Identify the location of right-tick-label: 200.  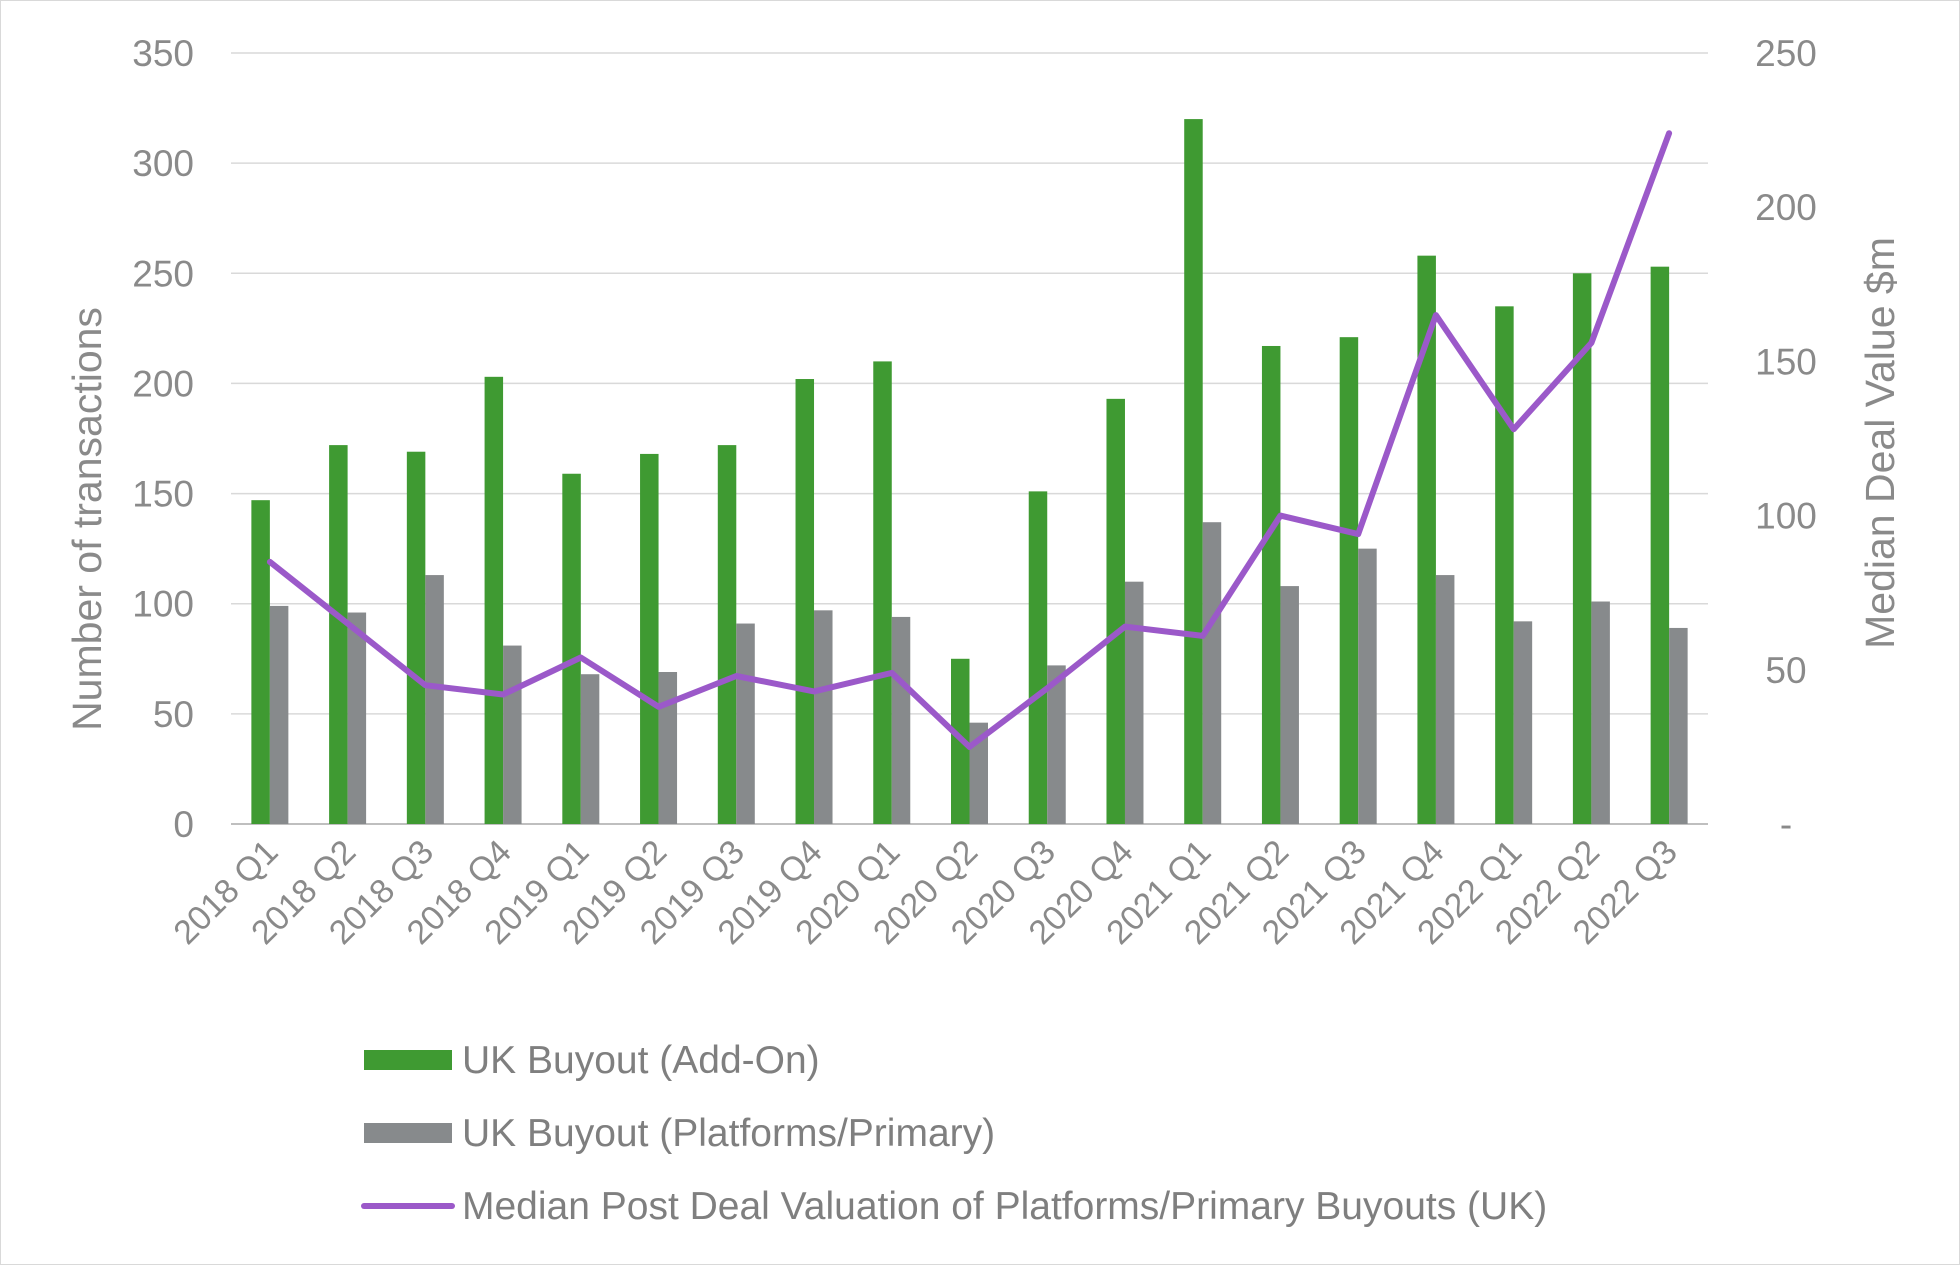
(1786, 207).